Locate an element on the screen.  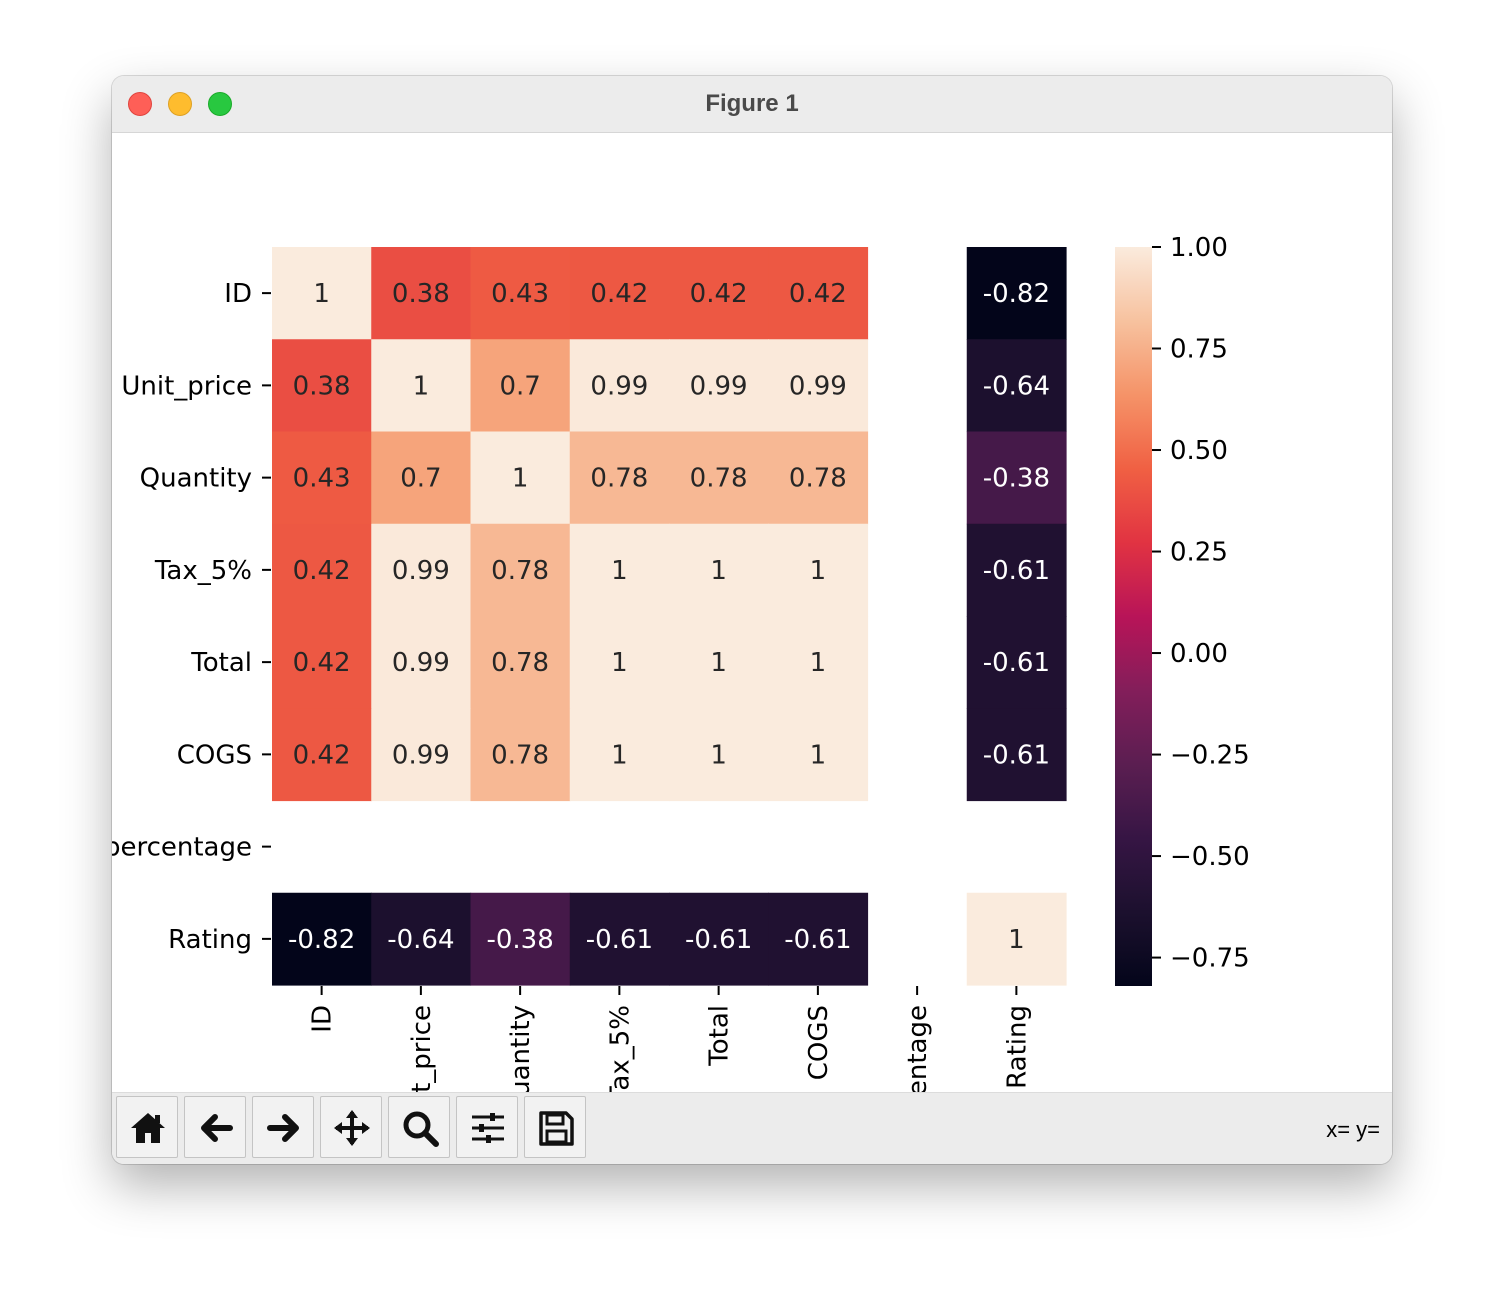
zoom-button is located at coordinates (419, 1127).